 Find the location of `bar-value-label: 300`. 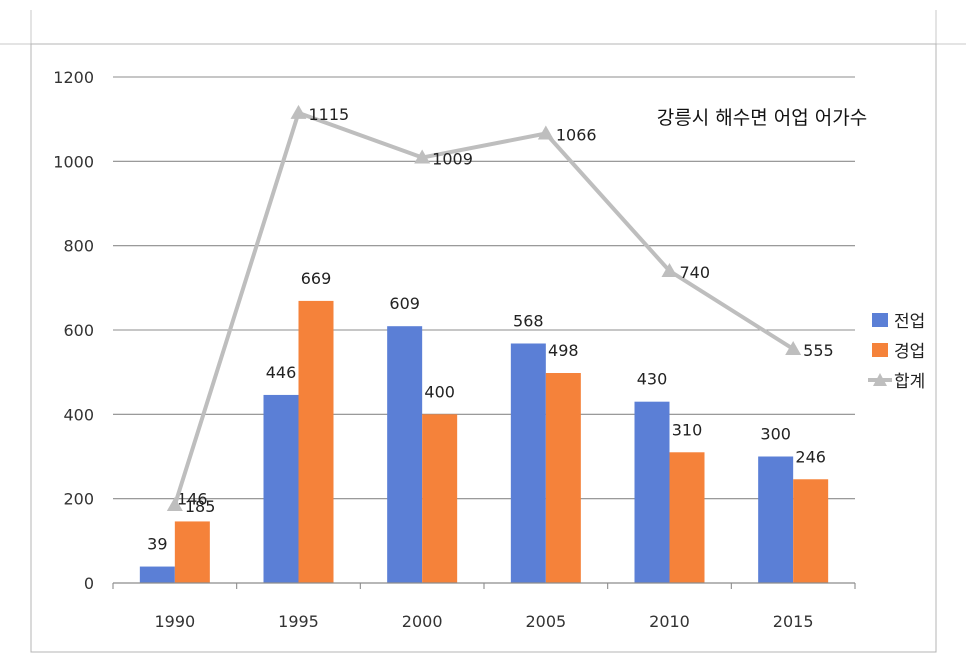

bar-value-label: 300 is located at coordinates (775, 434).